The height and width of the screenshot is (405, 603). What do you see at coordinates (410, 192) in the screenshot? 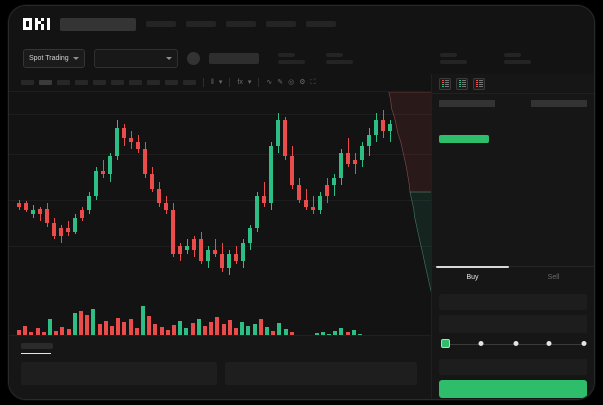
I see `depth-chart-overlay` at bounding box center [410, 192].